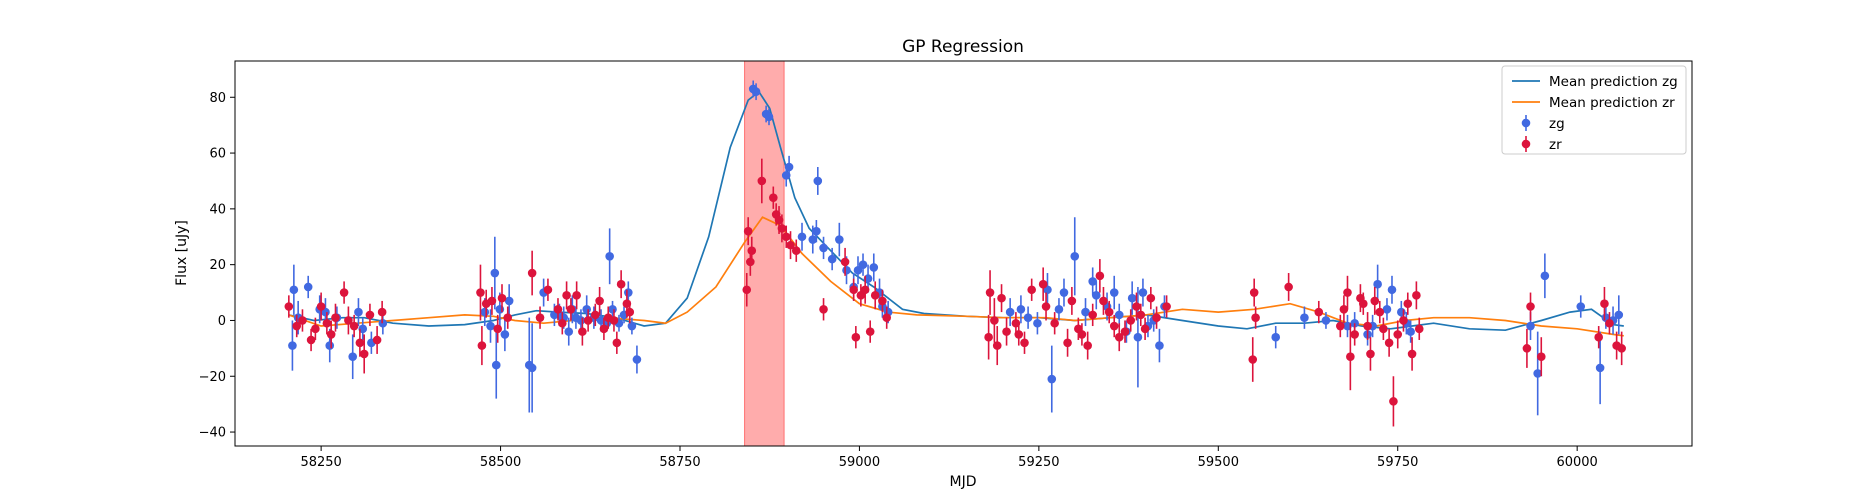 This screenshot has width=1875, height=500. What do you see at coordinates (1526, 144) in the screenshot?
I see `legend-swatch-marker-zr` at bounding box center [1526, 144].